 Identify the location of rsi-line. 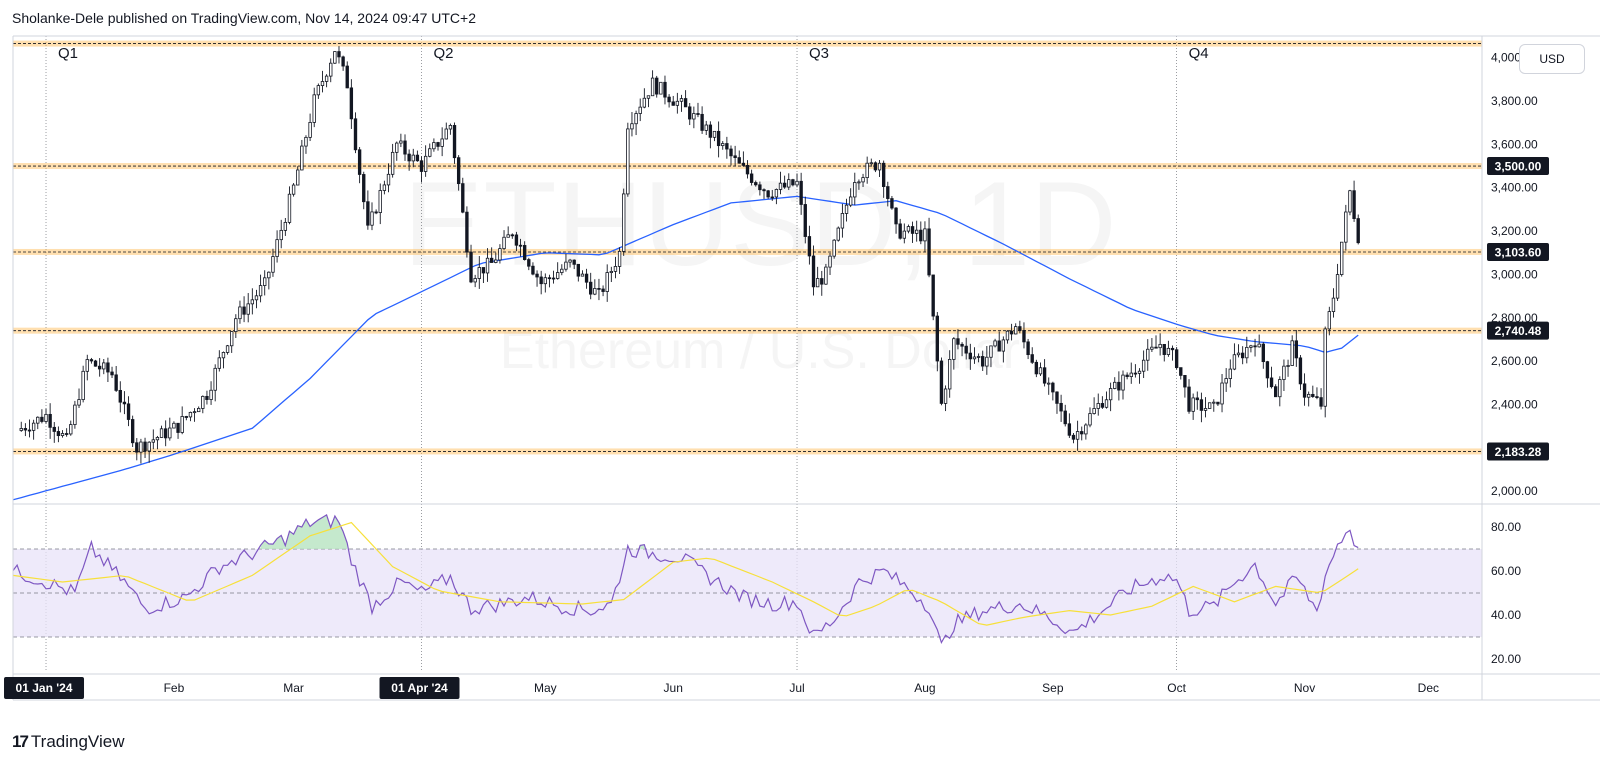
(686, 578).